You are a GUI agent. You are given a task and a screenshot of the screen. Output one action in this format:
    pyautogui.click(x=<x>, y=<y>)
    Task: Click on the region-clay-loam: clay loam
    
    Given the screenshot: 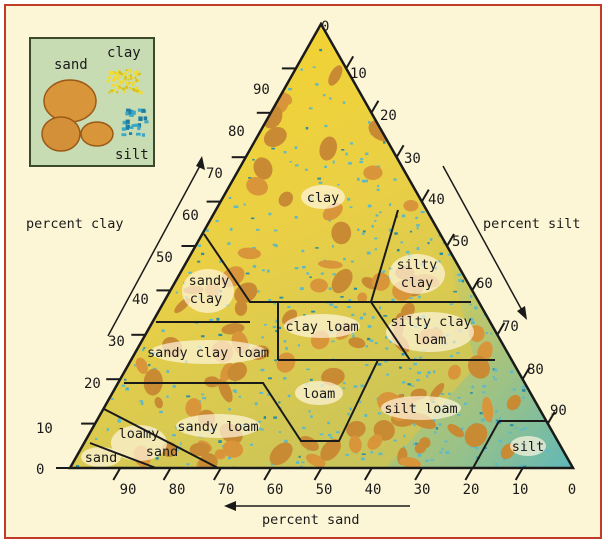 What is the action you would take?
    pyautogui.click(x=321, y=327)
    